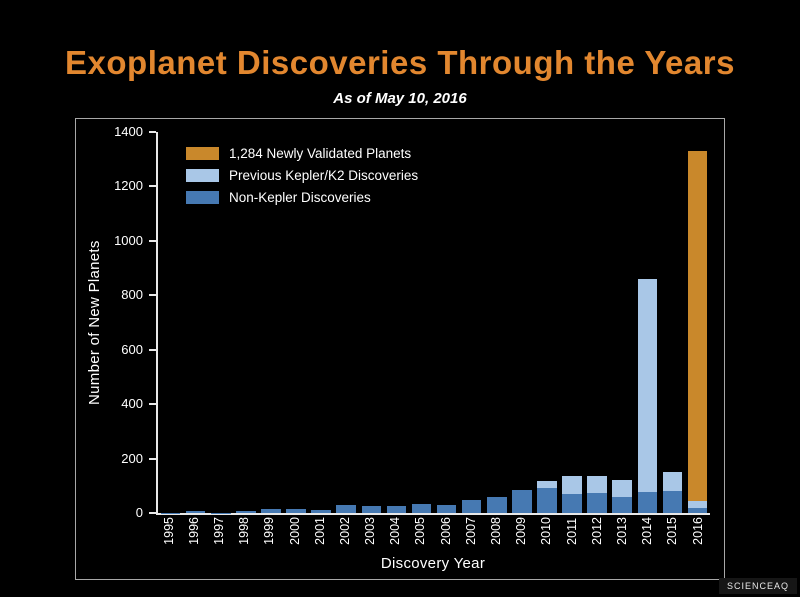 This screenshot has width=800, height=597. I want to click on x-tick-label: 1995, so click(168, 531).